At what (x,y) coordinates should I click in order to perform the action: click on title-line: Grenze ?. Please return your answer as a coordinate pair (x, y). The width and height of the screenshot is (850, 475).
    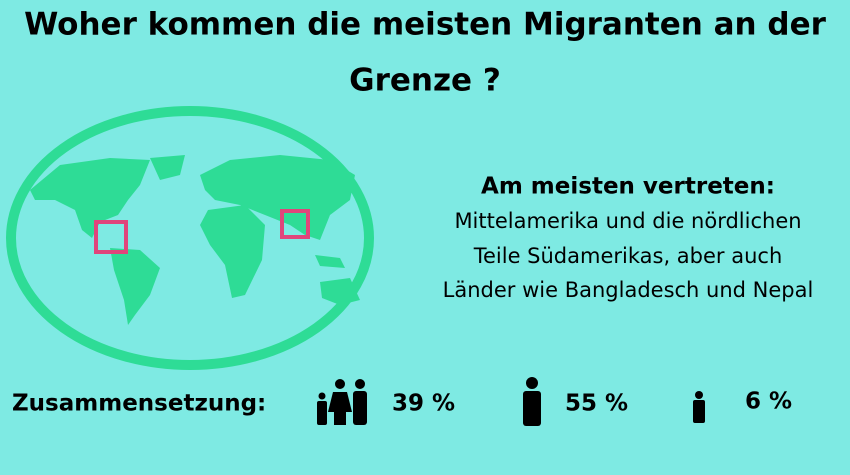
    Looking at the image, I should click on (425, 81).